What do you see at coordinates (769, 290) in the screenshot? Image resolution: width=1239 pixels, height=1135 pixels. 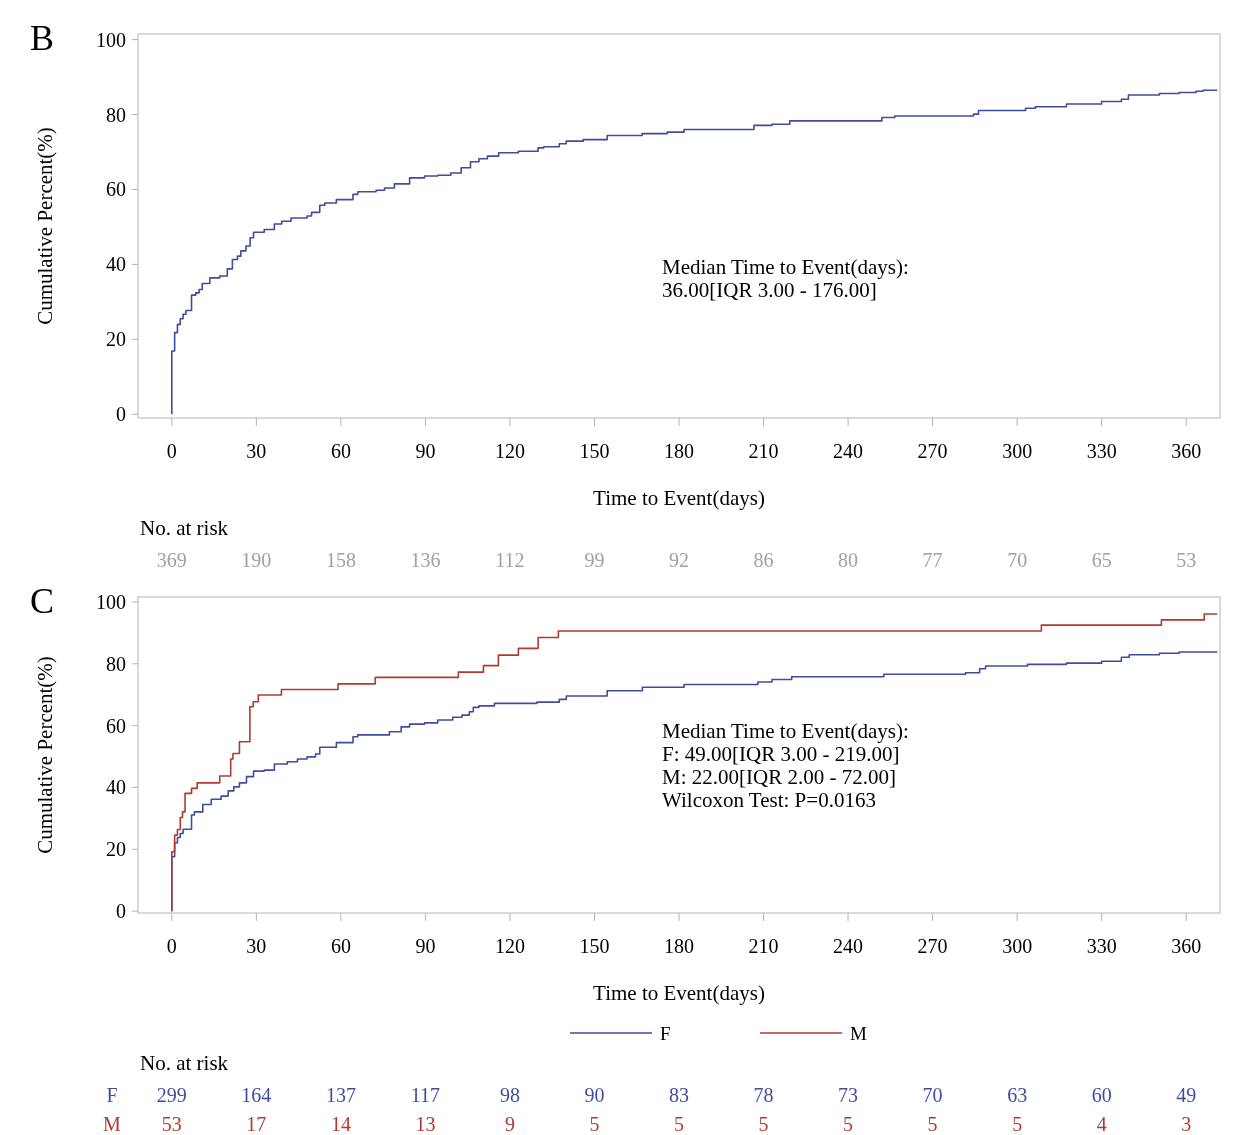 I see `annotation: 36.00[IQR 3.00 - 176.00]` at bounding box center [769, 290].